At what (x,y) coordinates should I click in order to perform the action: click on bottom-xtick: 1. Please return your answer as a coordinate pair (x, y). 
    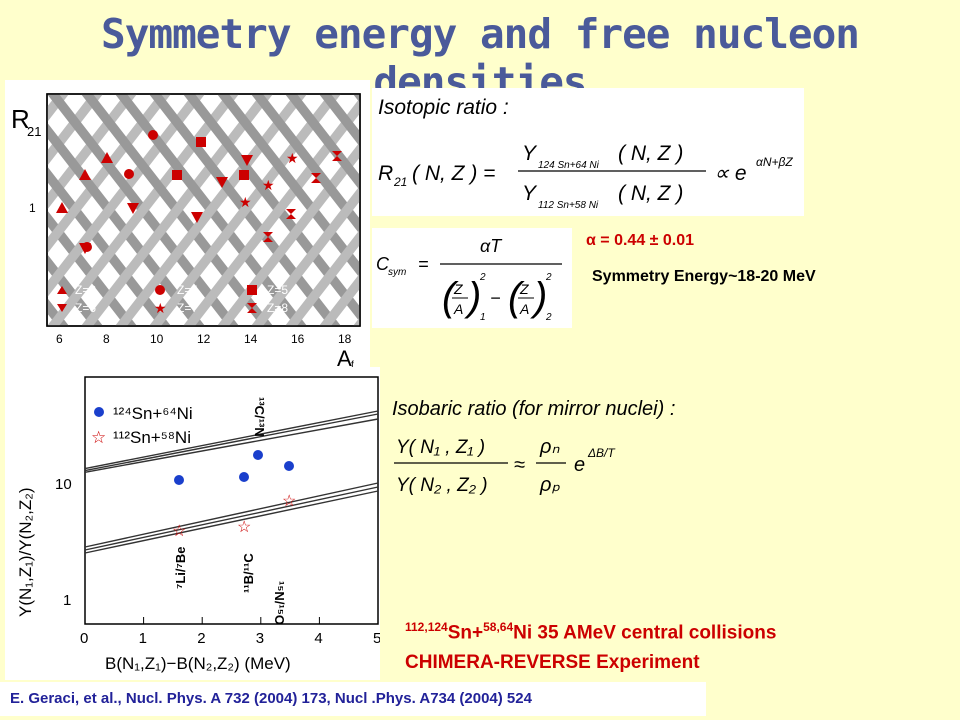
    Looking at the image, I should click on (143, 638).